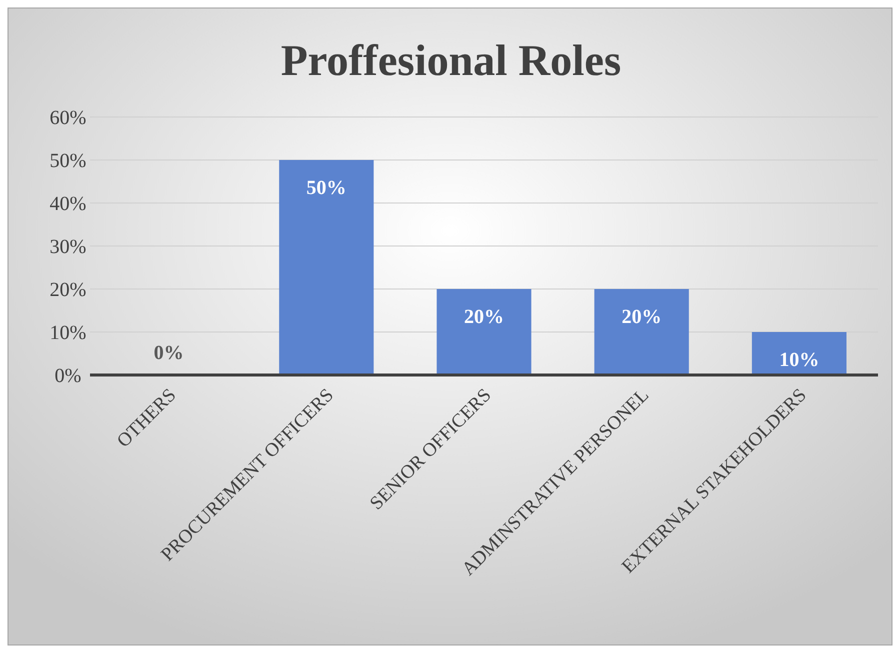 This screenshot has height=647, width=894. I want to click on y-tick-label: 40%, so click(68, 204).